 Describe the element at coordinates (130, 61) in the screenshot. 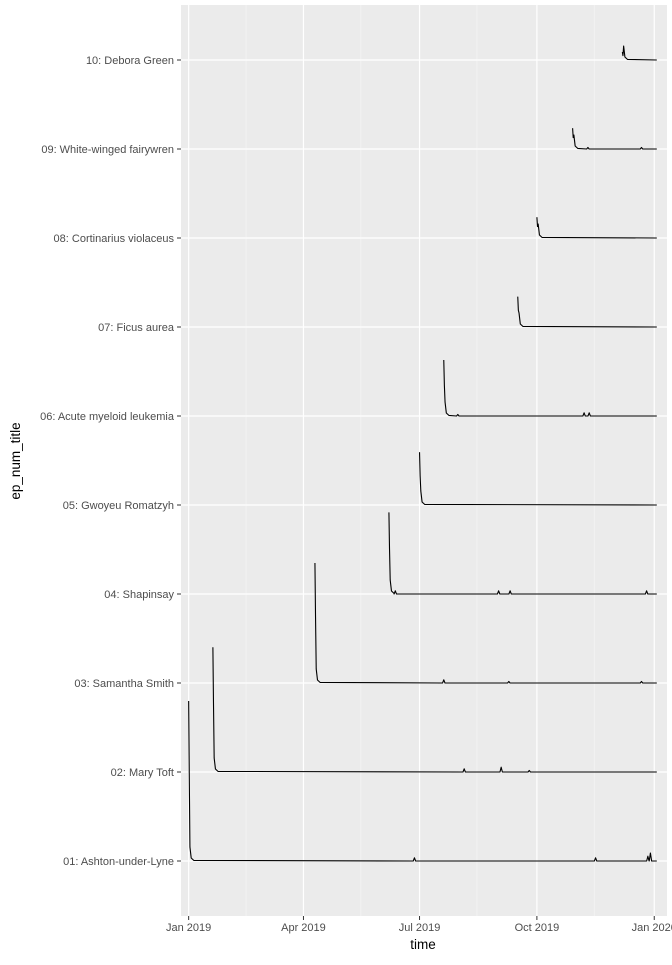

I see `y-tick-label: 10: Debora Green` at that location.